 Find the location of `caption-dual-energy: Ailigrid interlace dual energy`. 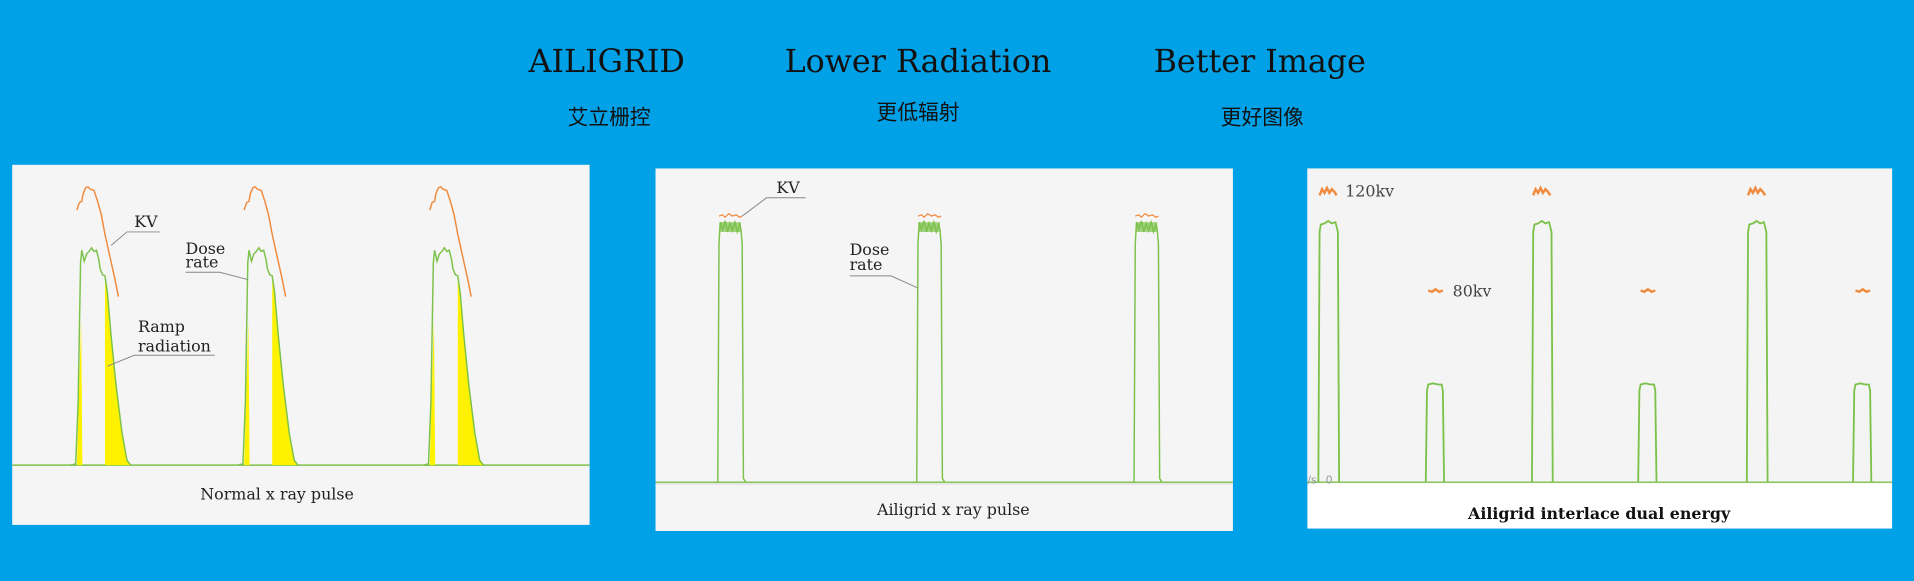

caption-dual-energy: Ailigrid interlace dual energy is located at coordinates (1599, 513).